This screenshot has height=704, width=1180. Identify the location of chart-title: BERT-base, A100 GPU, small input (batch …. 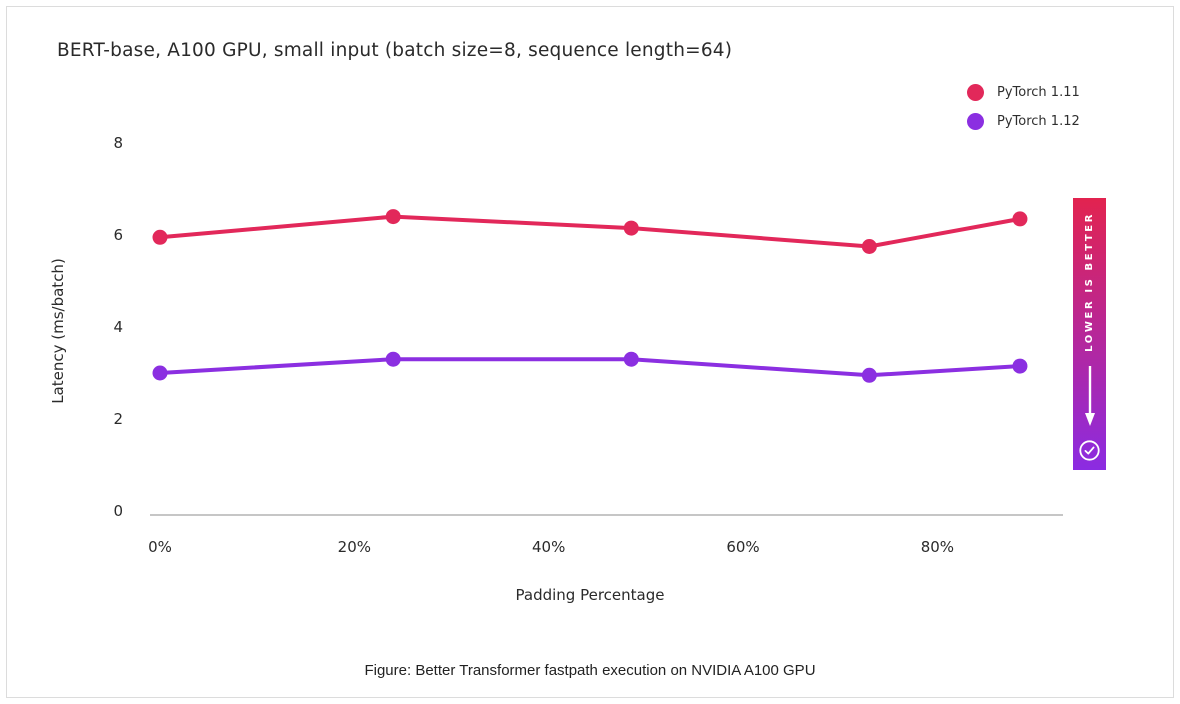
(395, 50).